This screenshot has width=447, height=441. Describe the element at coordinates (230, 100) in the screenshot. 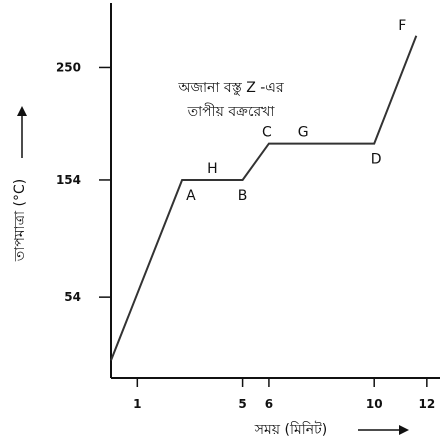

I see `chart-title: অজানা বস্তু Z -এর তাপীয় বক্ররেখা` at that location.